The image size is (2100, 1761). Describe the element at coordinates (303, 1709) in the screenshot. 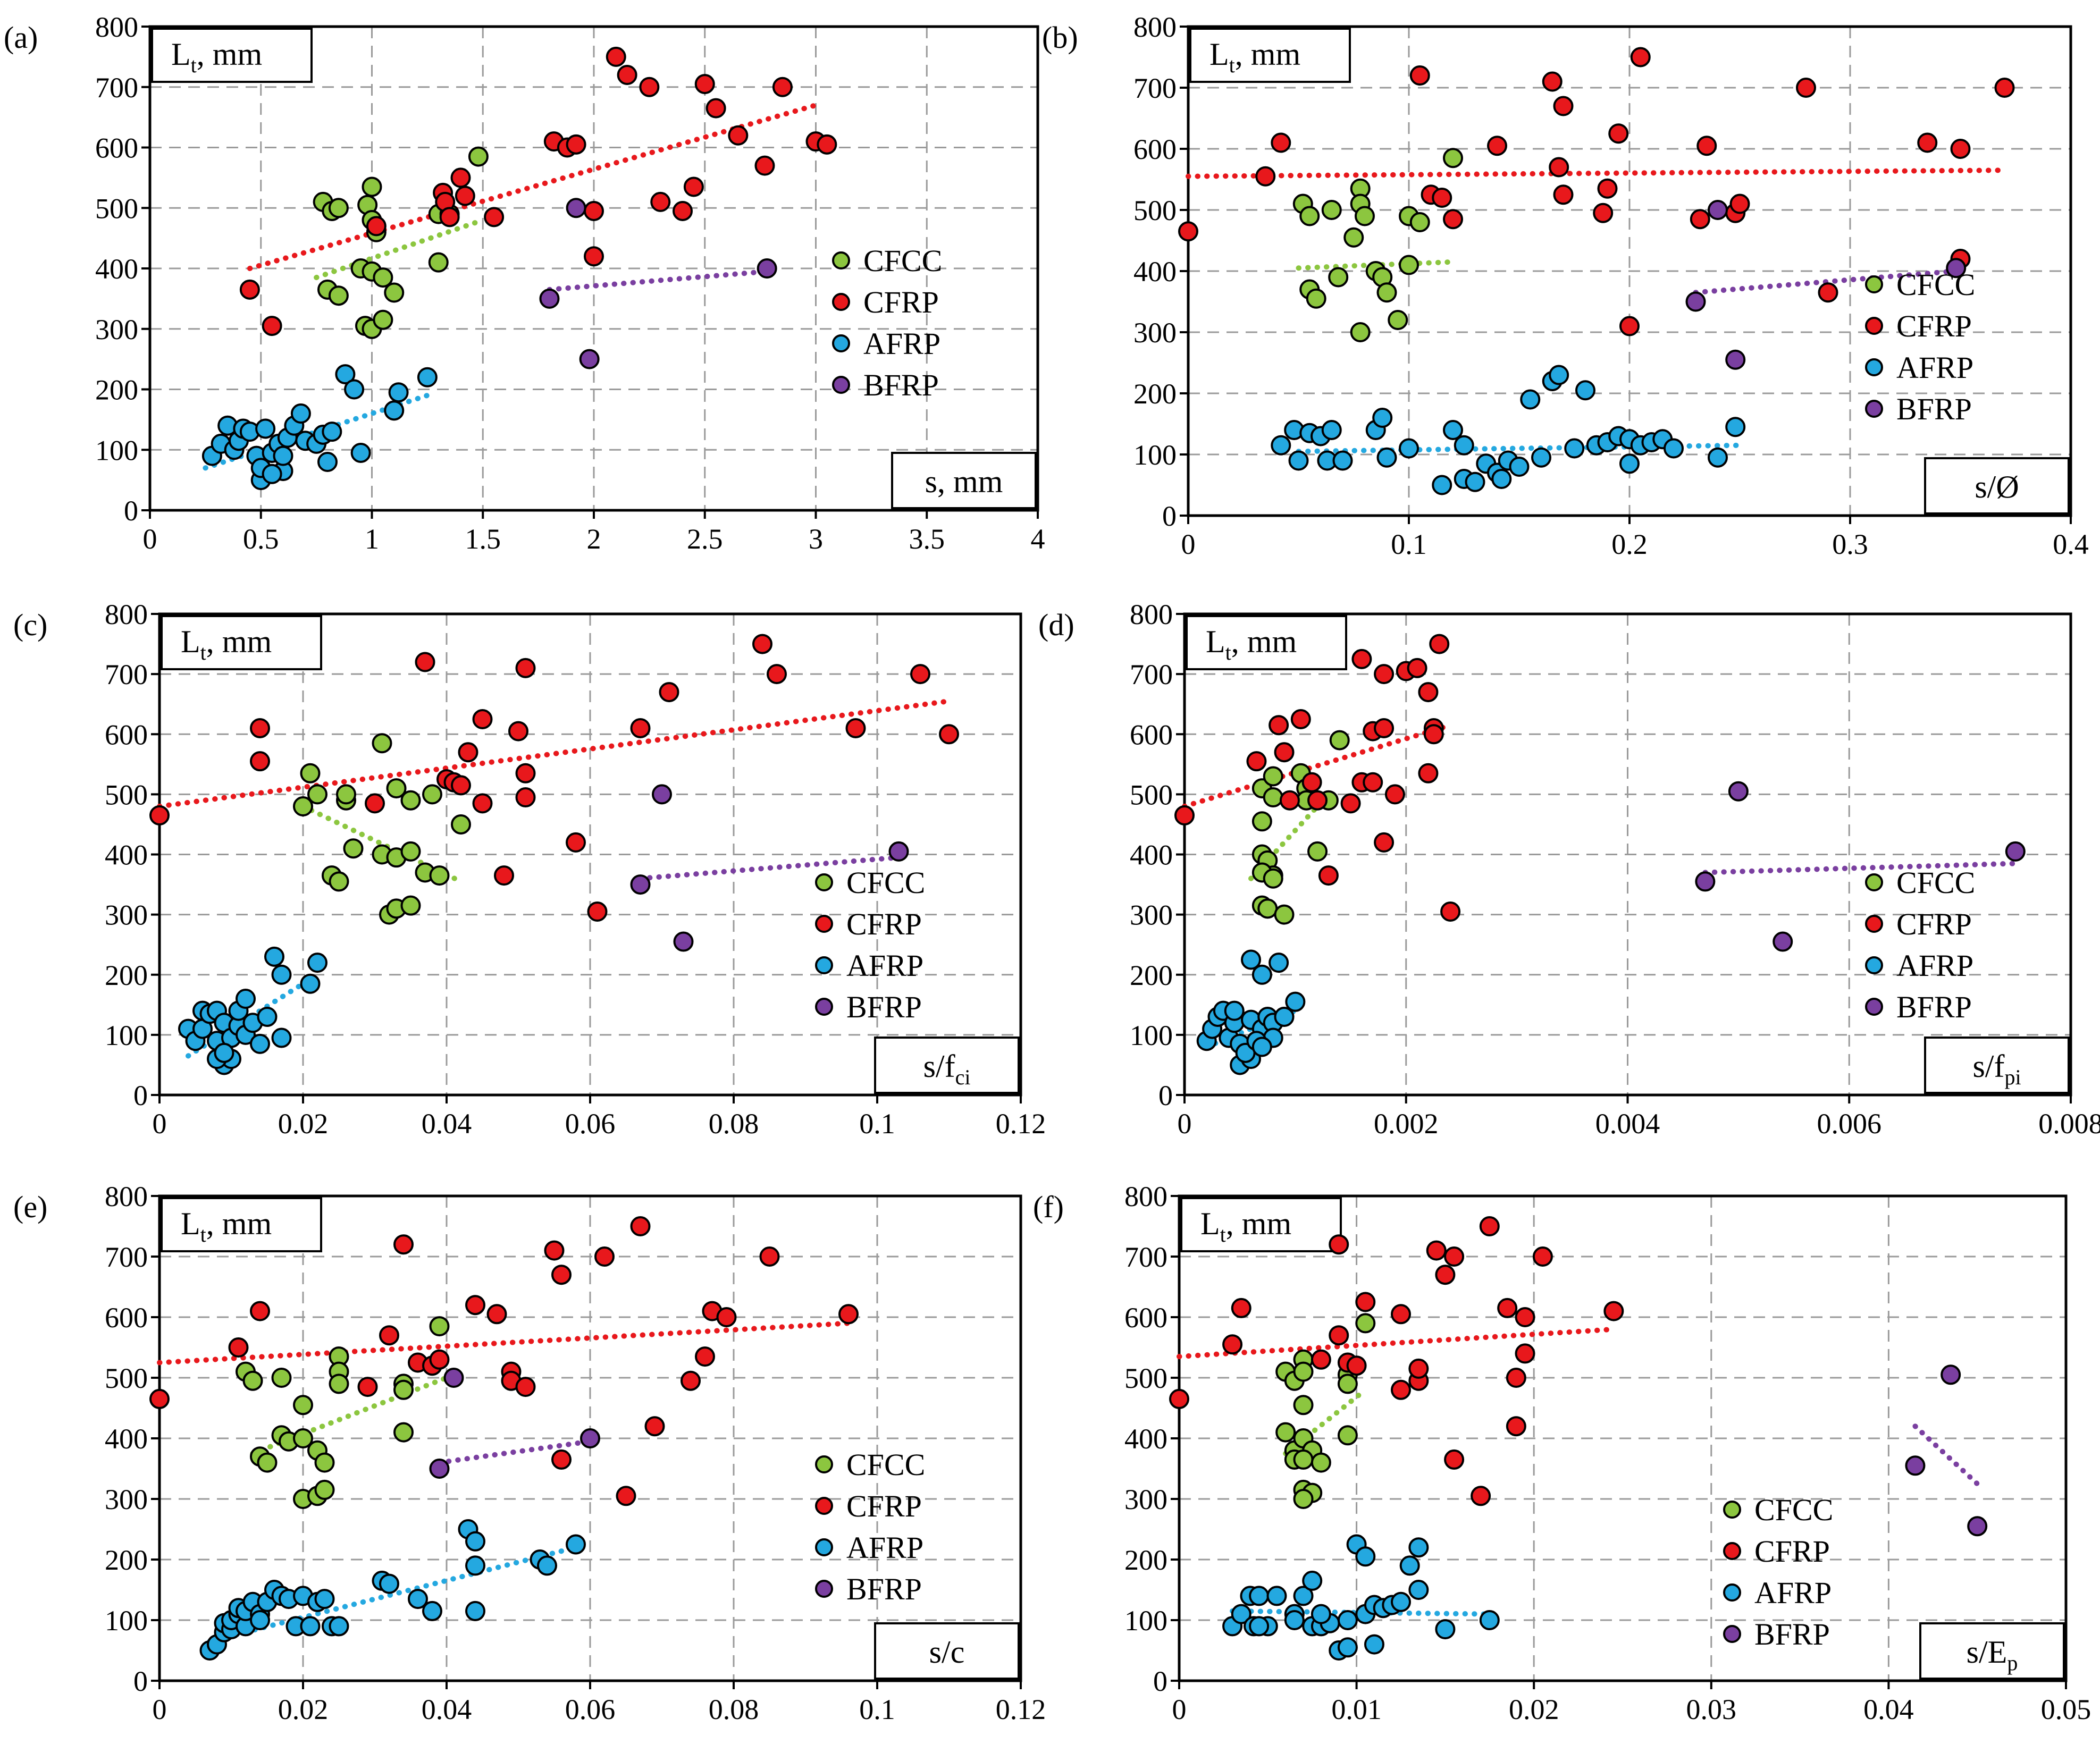

I see `x-tick-label: 0.02` at that location.